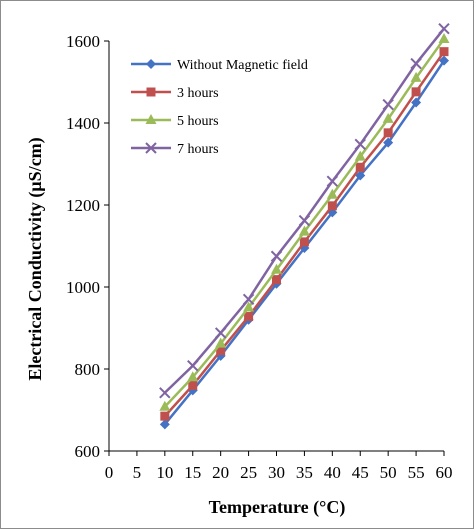 This screenshot has height=530, width=474. I want to click on y-tick-label: 1200, so click(83, 205).